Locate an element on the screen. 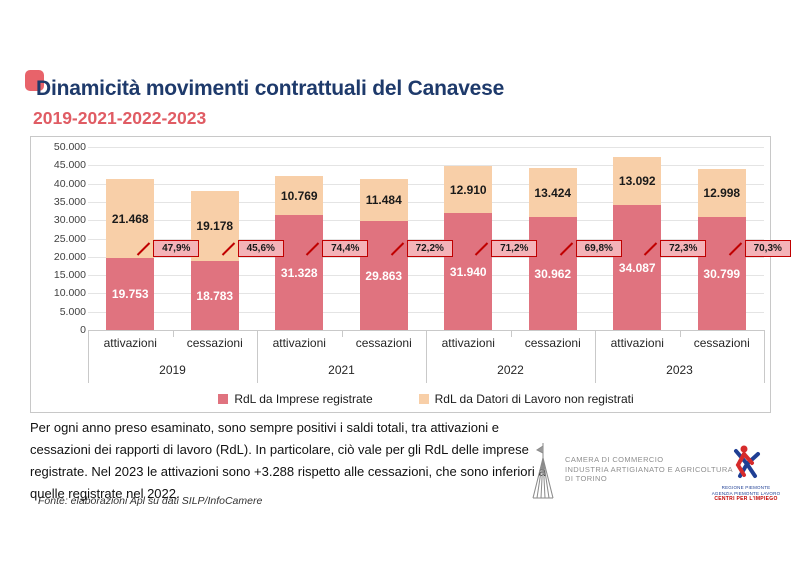 This screenshot has height=566, width=800. callout-pct-2022-cessazioni: 69,8% is located at coordinates (598, 248).